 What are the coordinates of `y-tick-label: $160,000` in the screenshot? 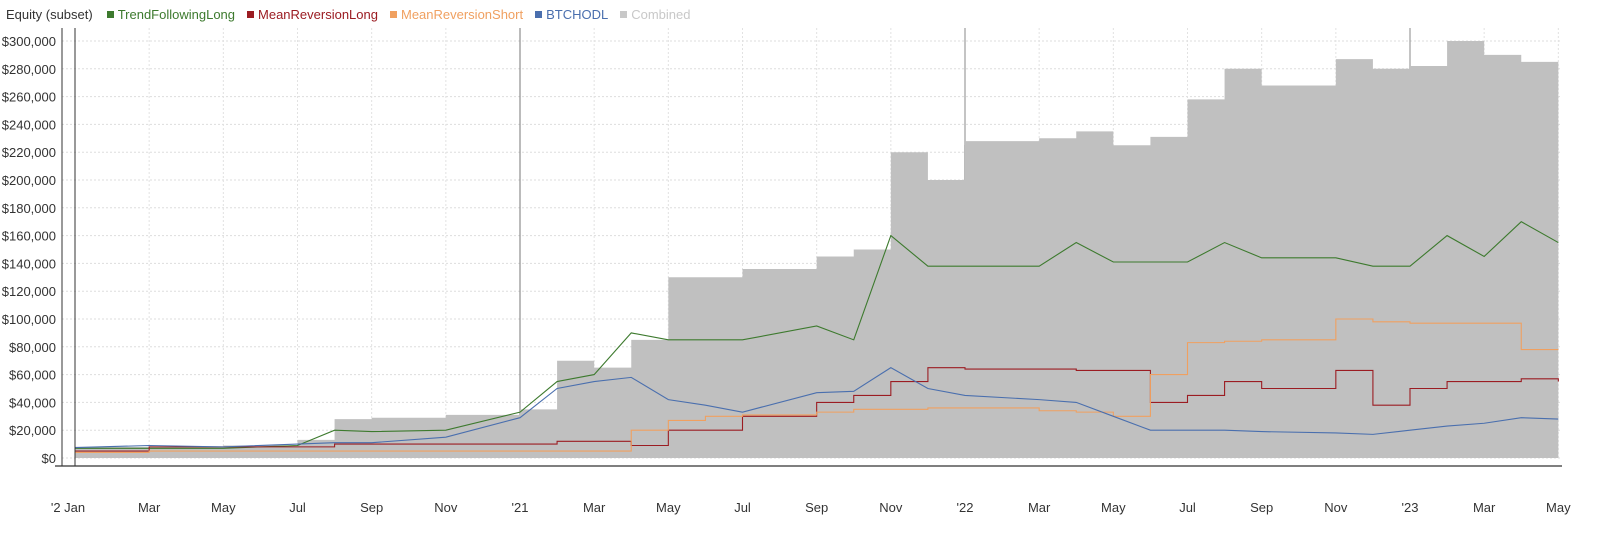 It's located at (29, 236).